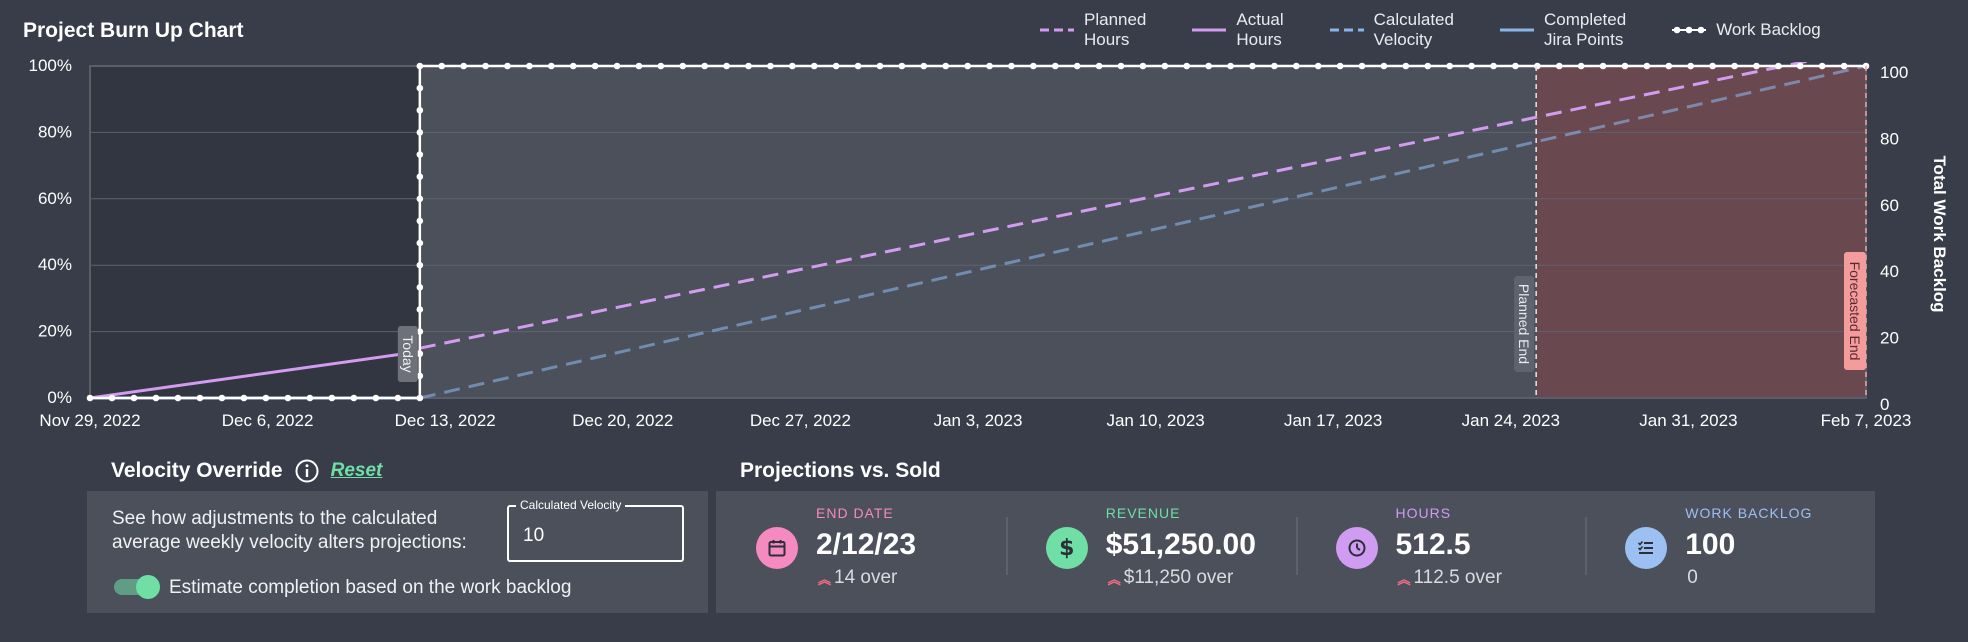  Describe the element at coordinates (255, 375) in the screenshot. I see `actual-hours-line` at that location.